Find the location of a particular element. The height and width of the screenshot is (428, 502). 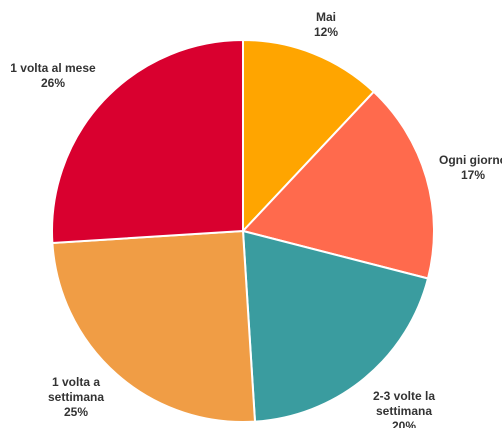

slice-value-text: 12% is located at coordinates (326, 32).